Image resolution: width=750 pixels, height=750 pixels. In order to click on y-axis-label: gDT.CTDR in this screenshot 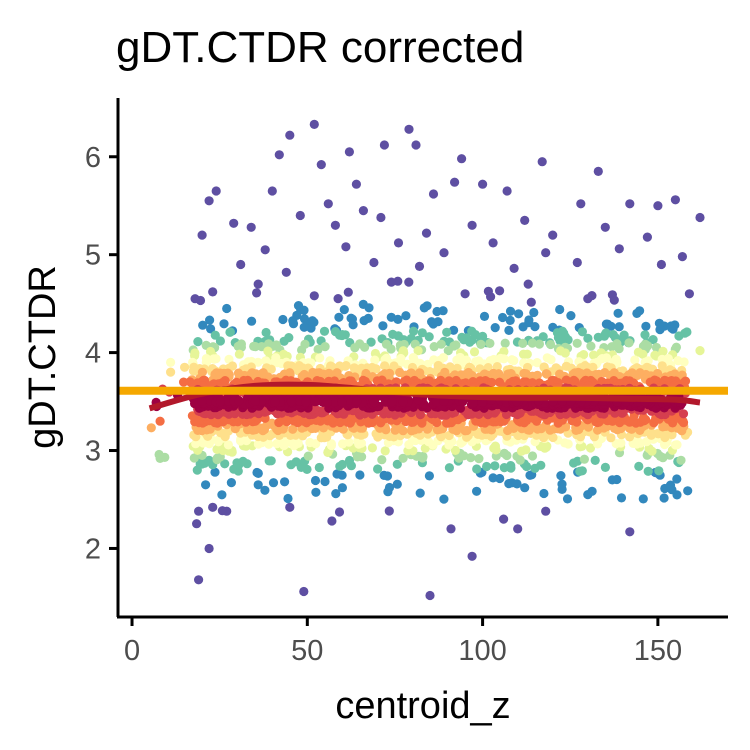, I will do `click(43, 357)`.